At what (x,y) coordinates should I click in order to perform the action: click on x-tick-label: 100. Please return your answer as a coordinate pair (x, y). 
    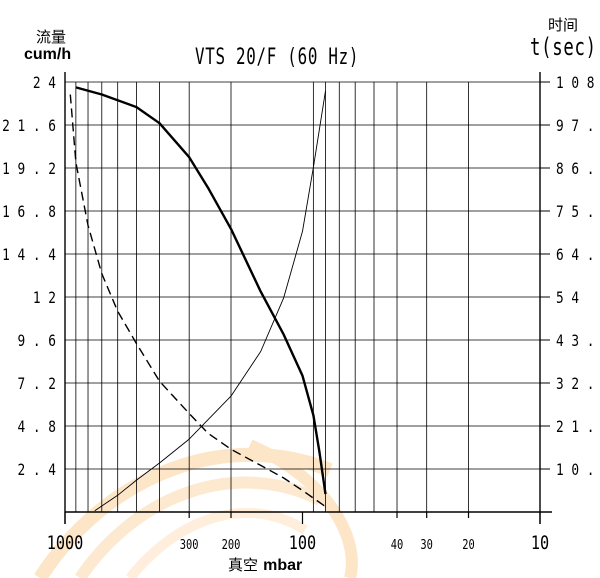
    Looking at the image, I should click on (302, 543).